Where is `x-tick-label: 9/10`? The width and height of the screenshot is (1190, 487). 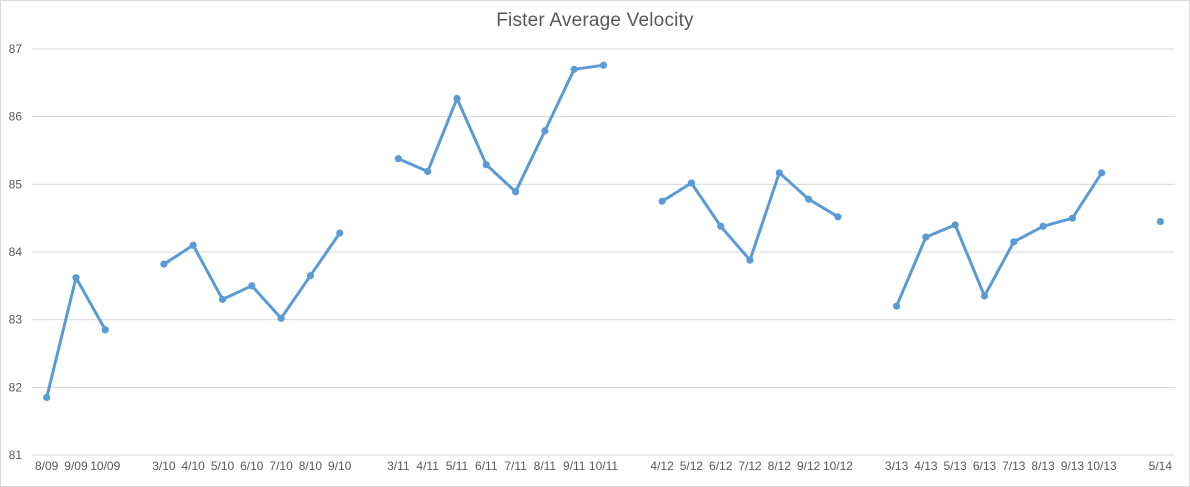 x-tick-label: 9/10 is located at coordinates (340, 466).